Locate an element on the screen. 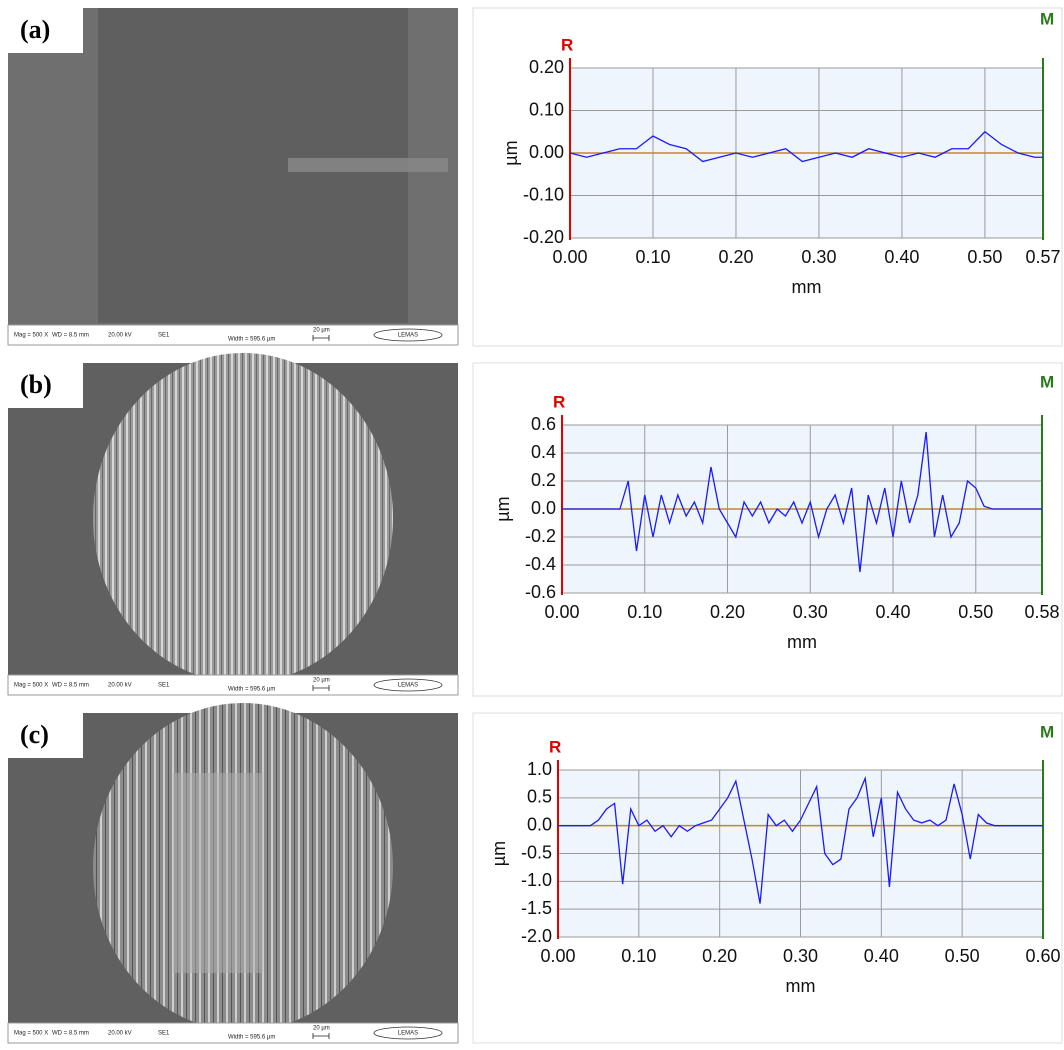  panel-label: (a) is located at coordinates (35, 29).